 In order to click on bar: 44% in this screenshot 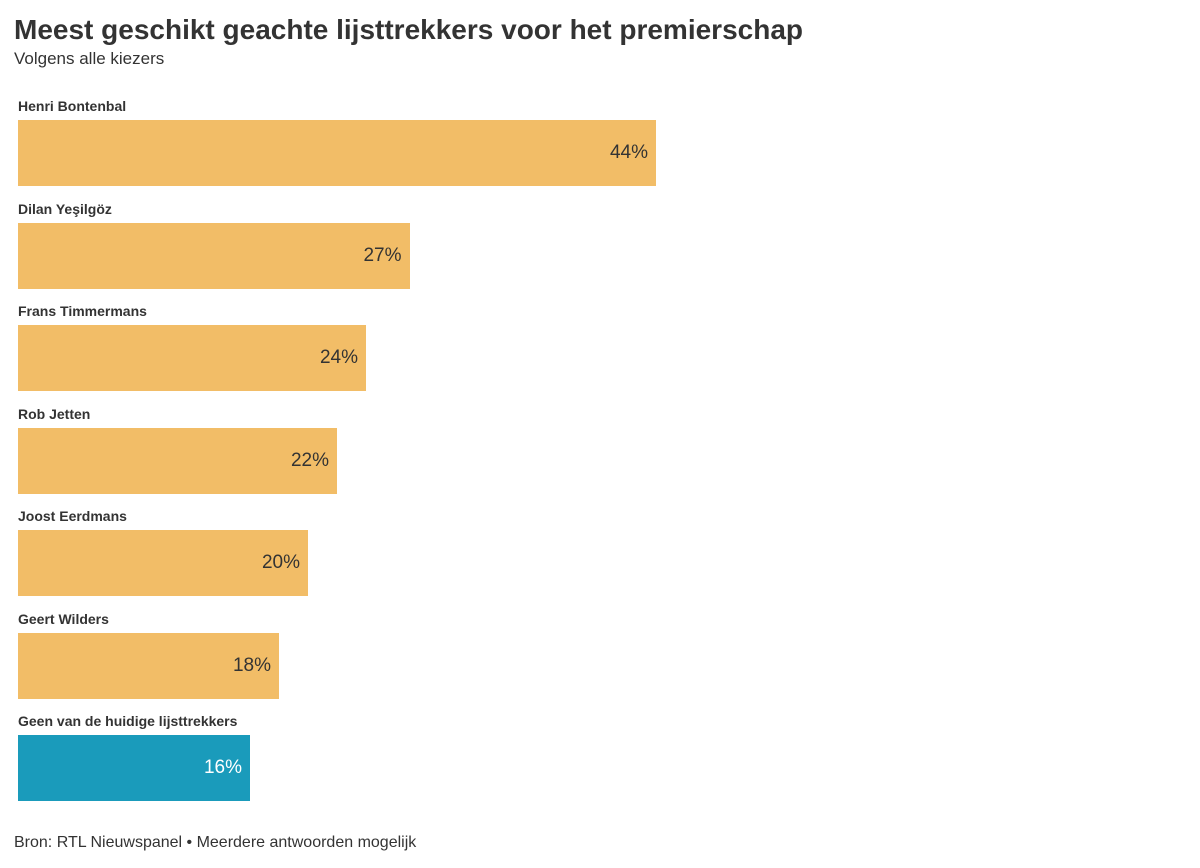, I will do `click(337, 153)`.